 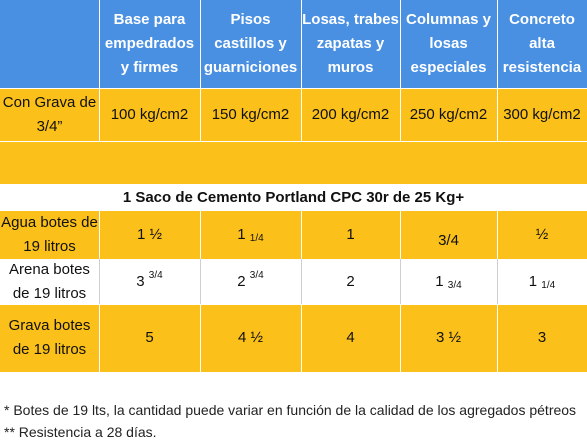 What do you see at coordinates (250, 235) in the screenshot?
I see `agua-value-1: 1 1/4` at bounding box center [250, 235].